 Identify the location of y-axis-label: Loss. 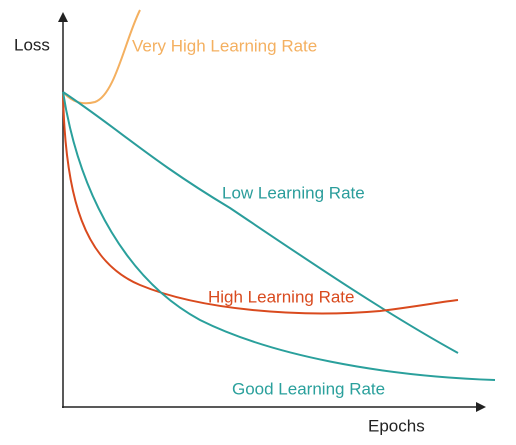
(32, 44).